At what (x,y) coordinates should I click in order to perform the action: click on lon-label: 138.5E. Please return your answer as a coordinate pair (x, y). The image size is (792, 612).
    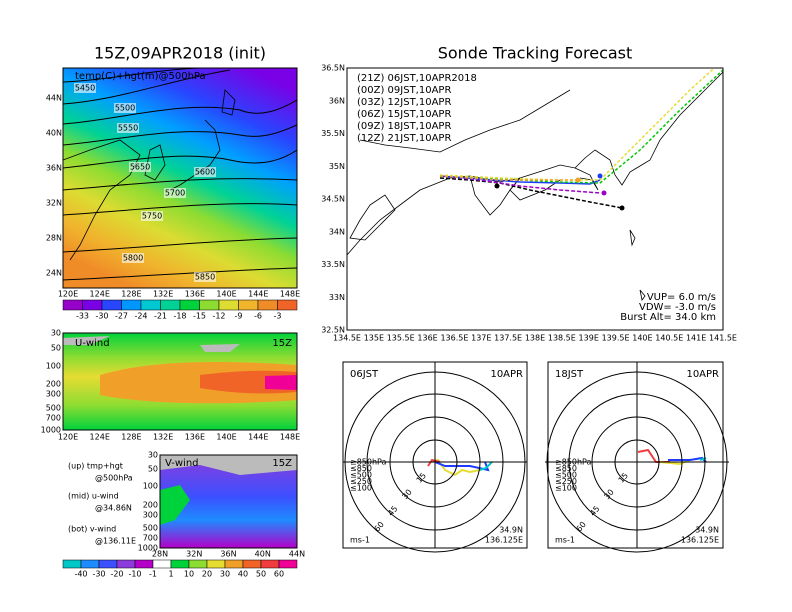
    Looking at the image, I should click on (562, 338).